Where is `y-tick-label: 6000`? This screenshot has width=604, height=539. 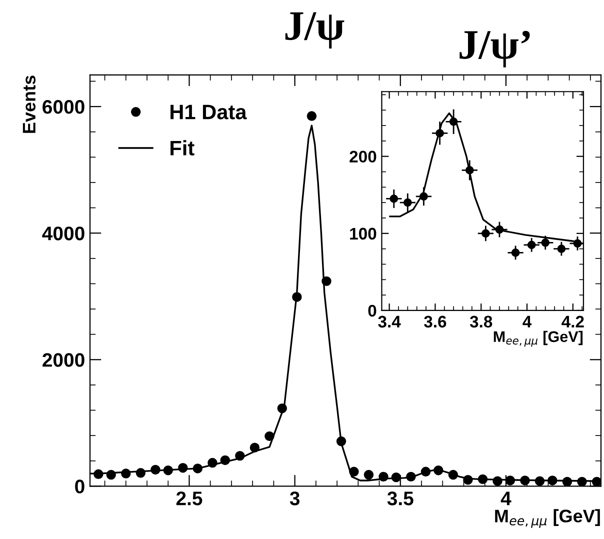 y-tick-label: 6000 is located at coordinates (63, 107).